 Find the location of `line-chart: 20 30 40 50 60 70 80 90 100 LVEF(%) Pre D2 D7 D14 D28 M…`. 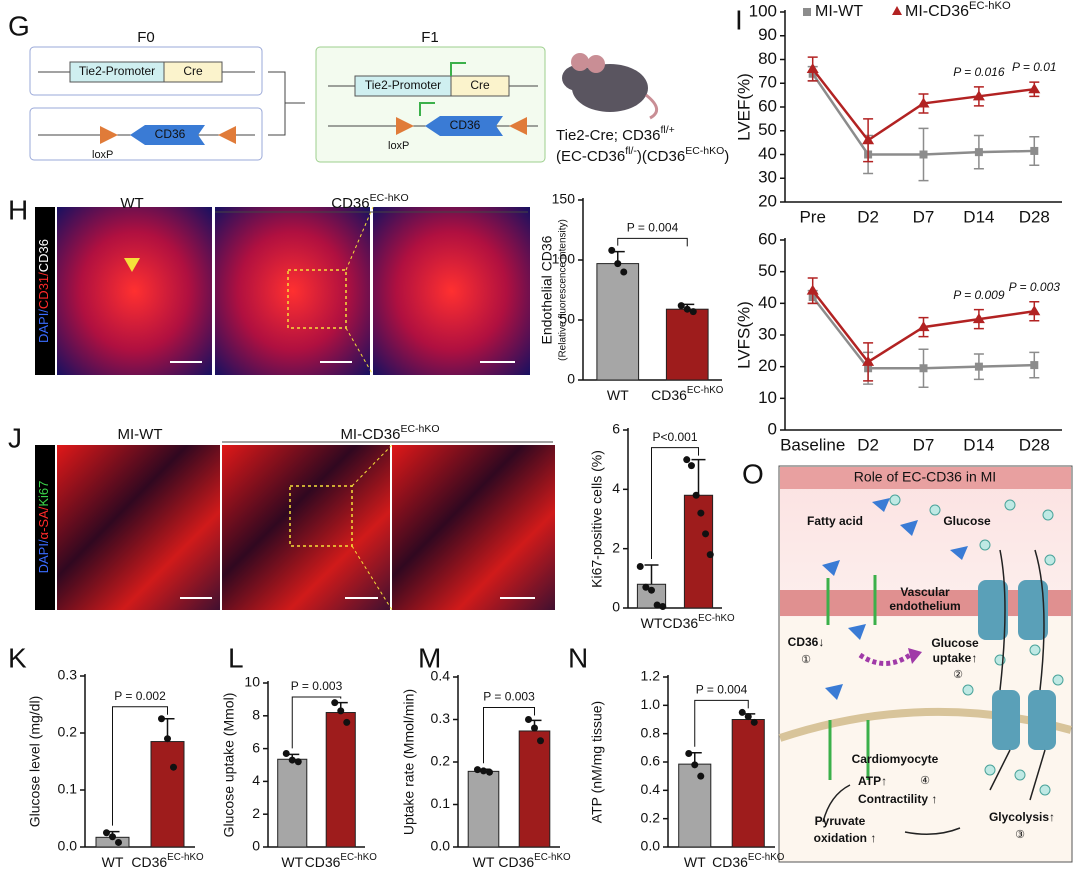

line-chart: 20 30 40 50 60 70 80 90 100 LVEF(%) Pre D2 D7 D14 D28 M… is located at coordinates (898, 113).